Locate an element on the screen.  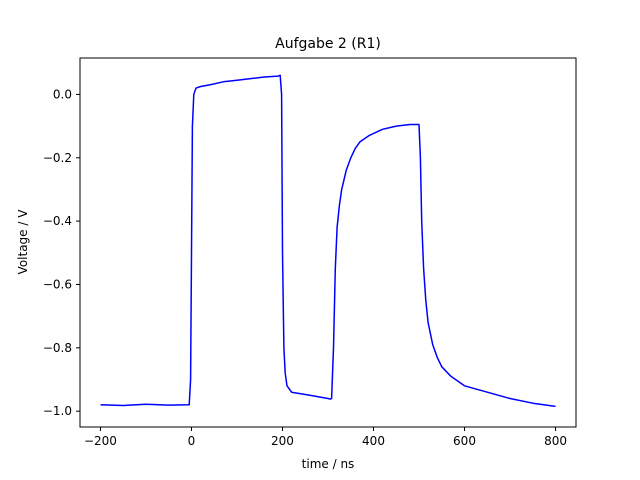
y-tick-label: −0.8 is located at coordinates (57, 348).